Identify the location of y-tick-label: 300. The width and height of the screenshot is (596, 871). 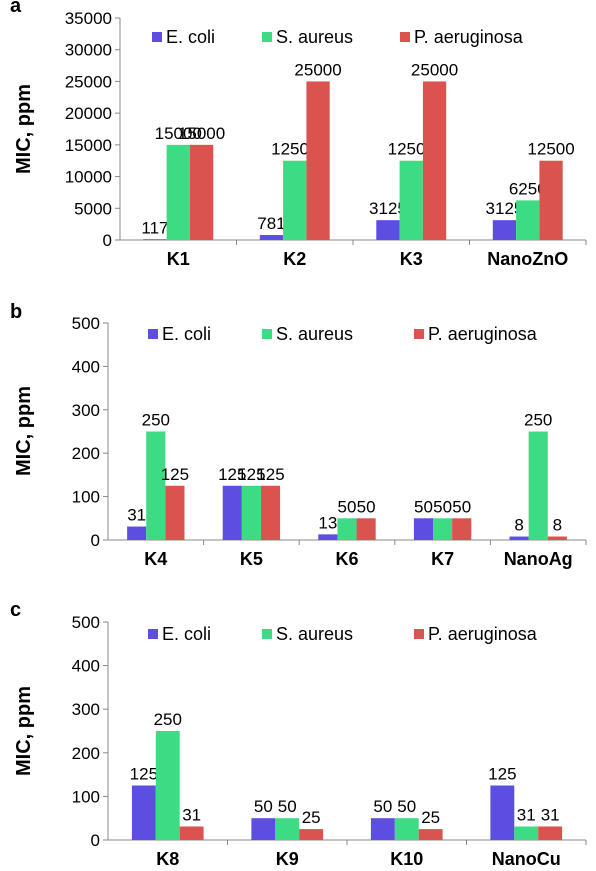
(86, 709).